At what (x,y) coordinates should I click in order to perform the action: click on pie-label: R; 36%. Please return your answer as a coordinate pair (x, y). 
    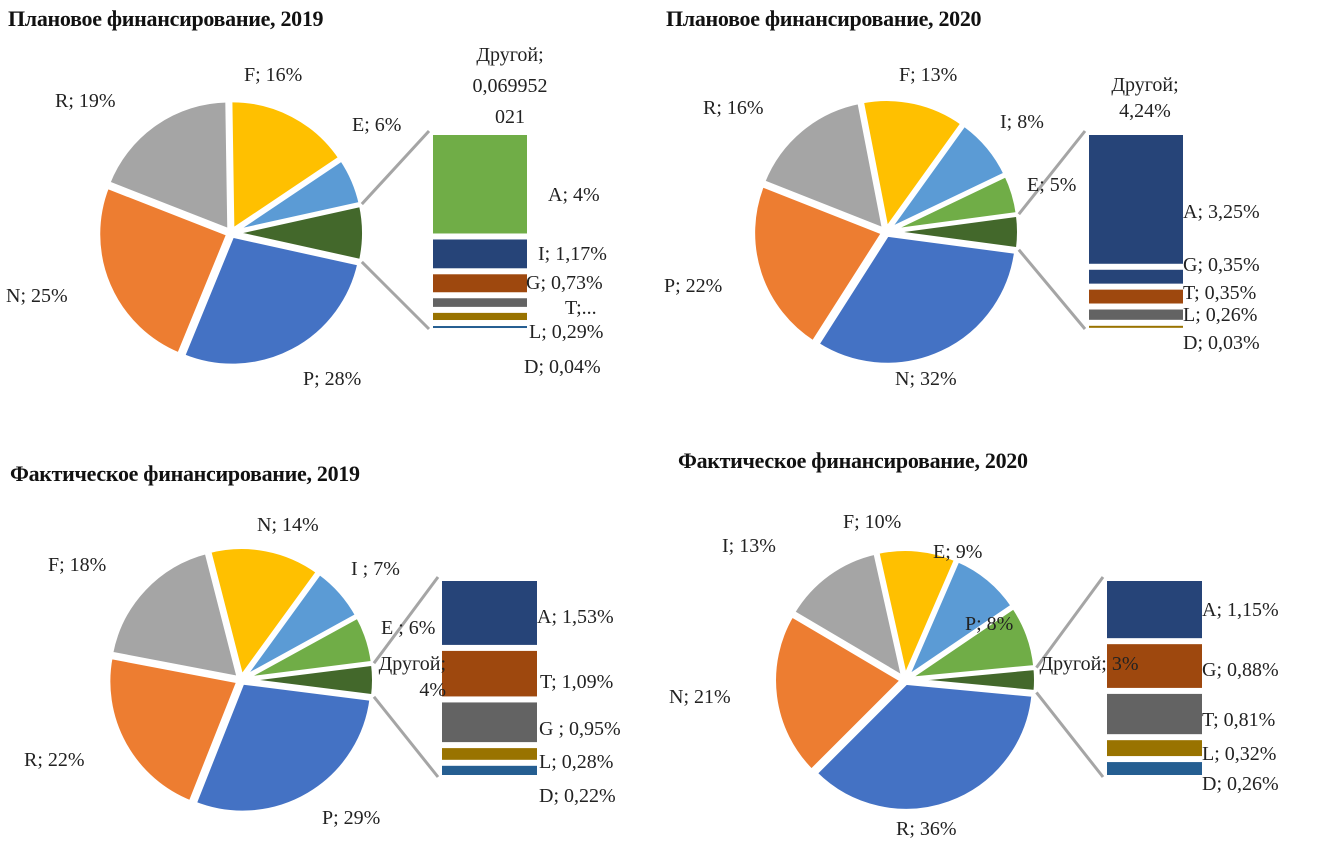
    Looking at the image, I should click on (926, 829).